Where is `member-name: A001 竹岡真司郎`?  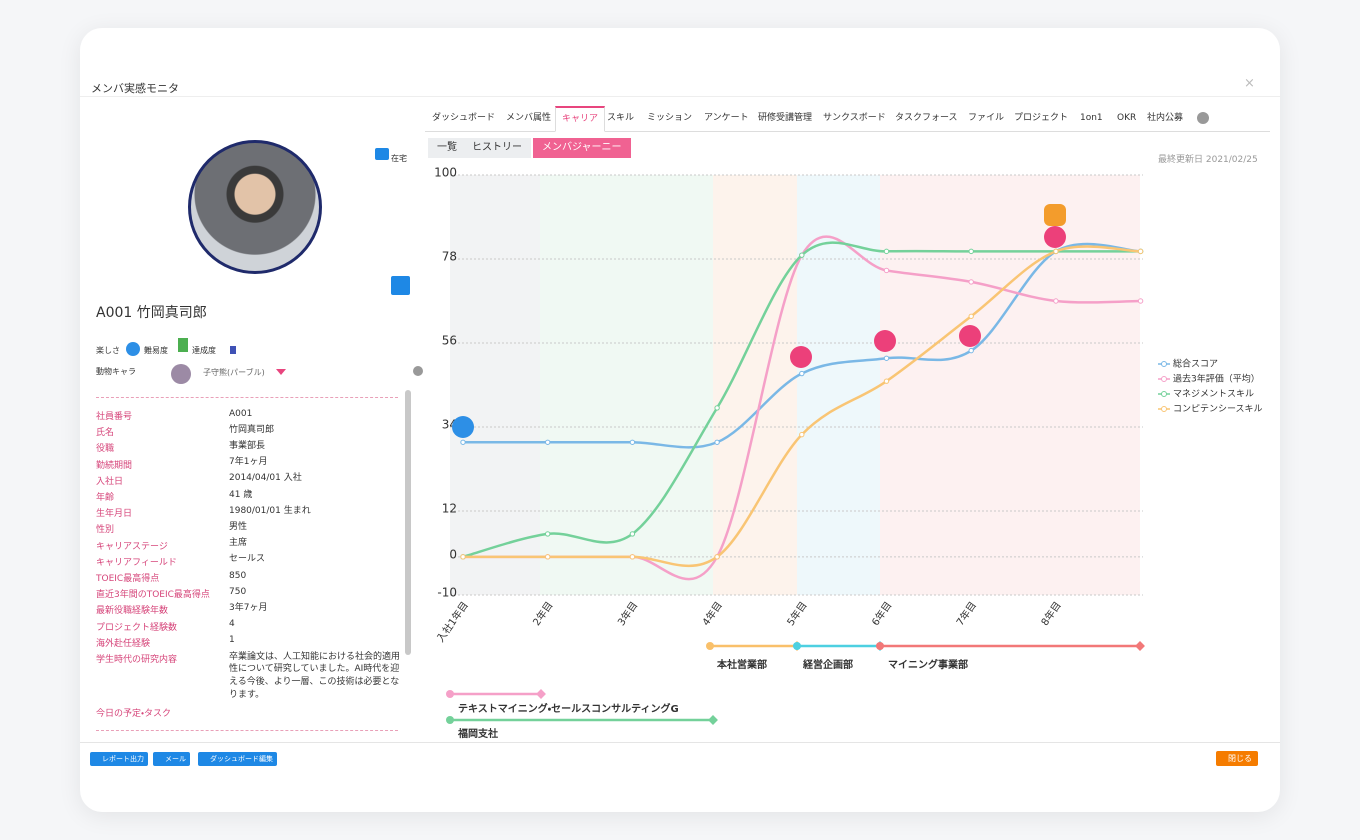
member-name: A001 竹岡真司郎 is located at coordinates (151, 313).